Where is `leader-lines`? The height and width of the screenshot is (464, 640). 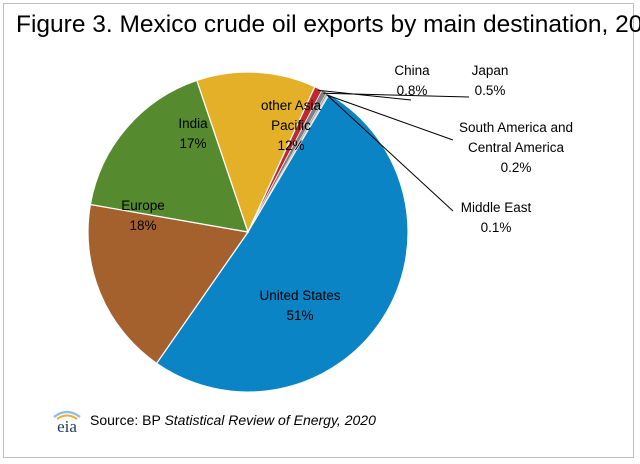
leader-lines is located at coordinates (393, 150).